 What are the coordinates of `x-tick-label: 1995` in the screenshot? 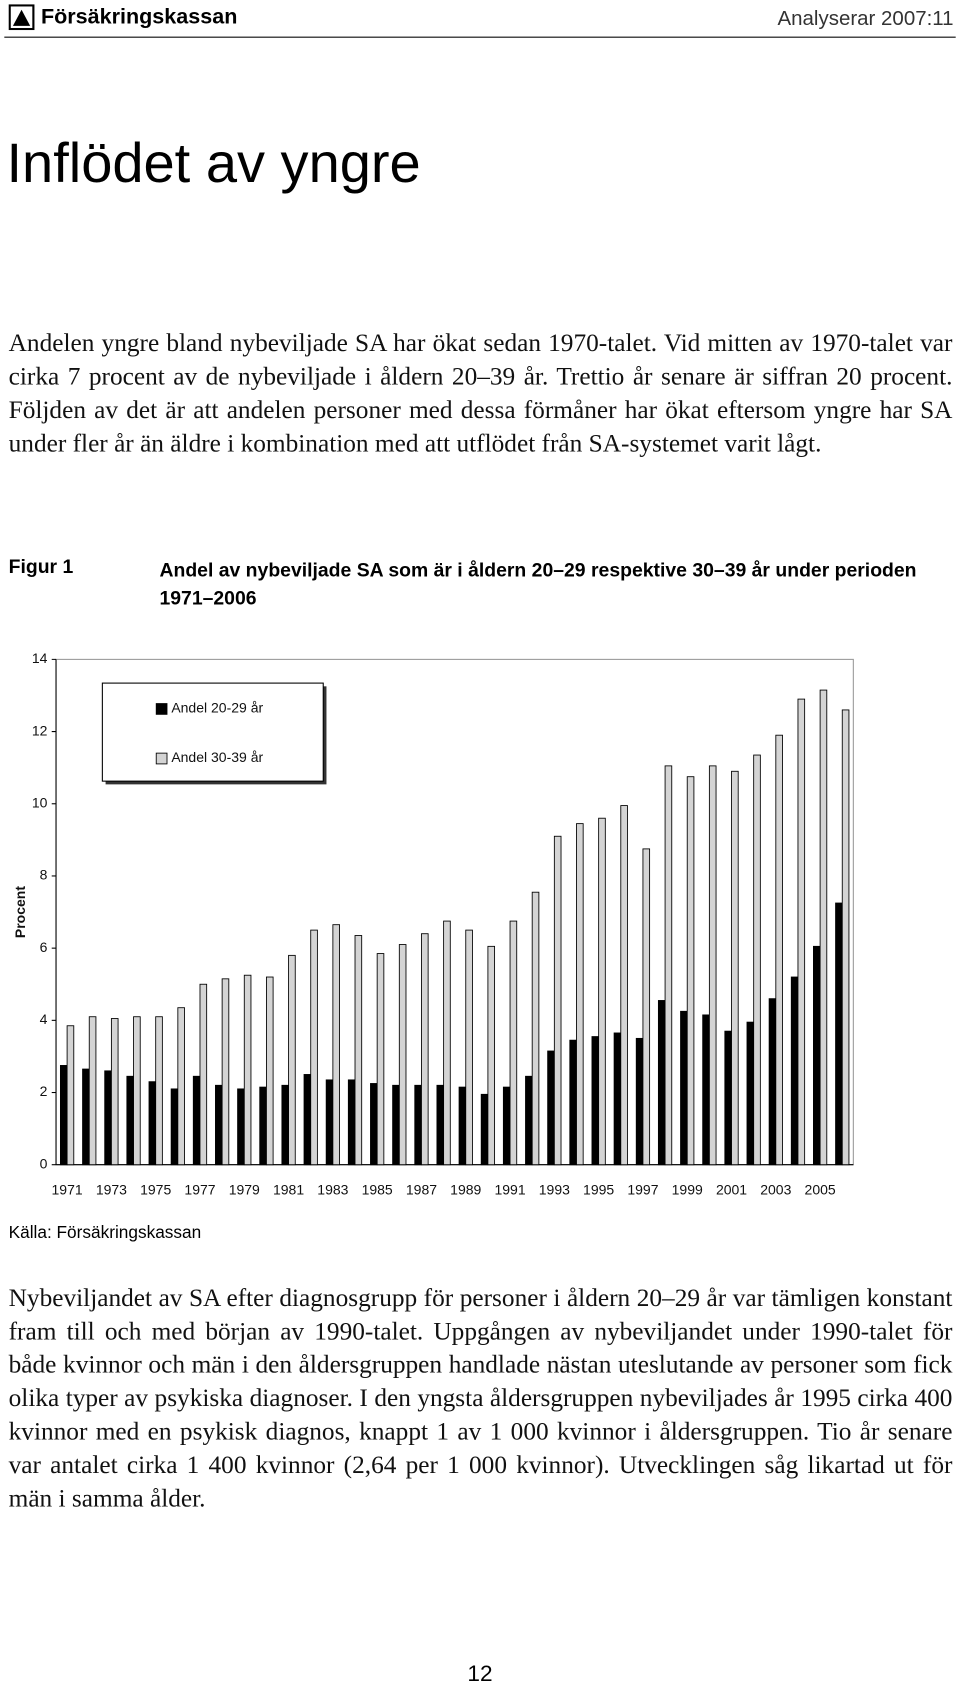 It's located at (598, 1189).